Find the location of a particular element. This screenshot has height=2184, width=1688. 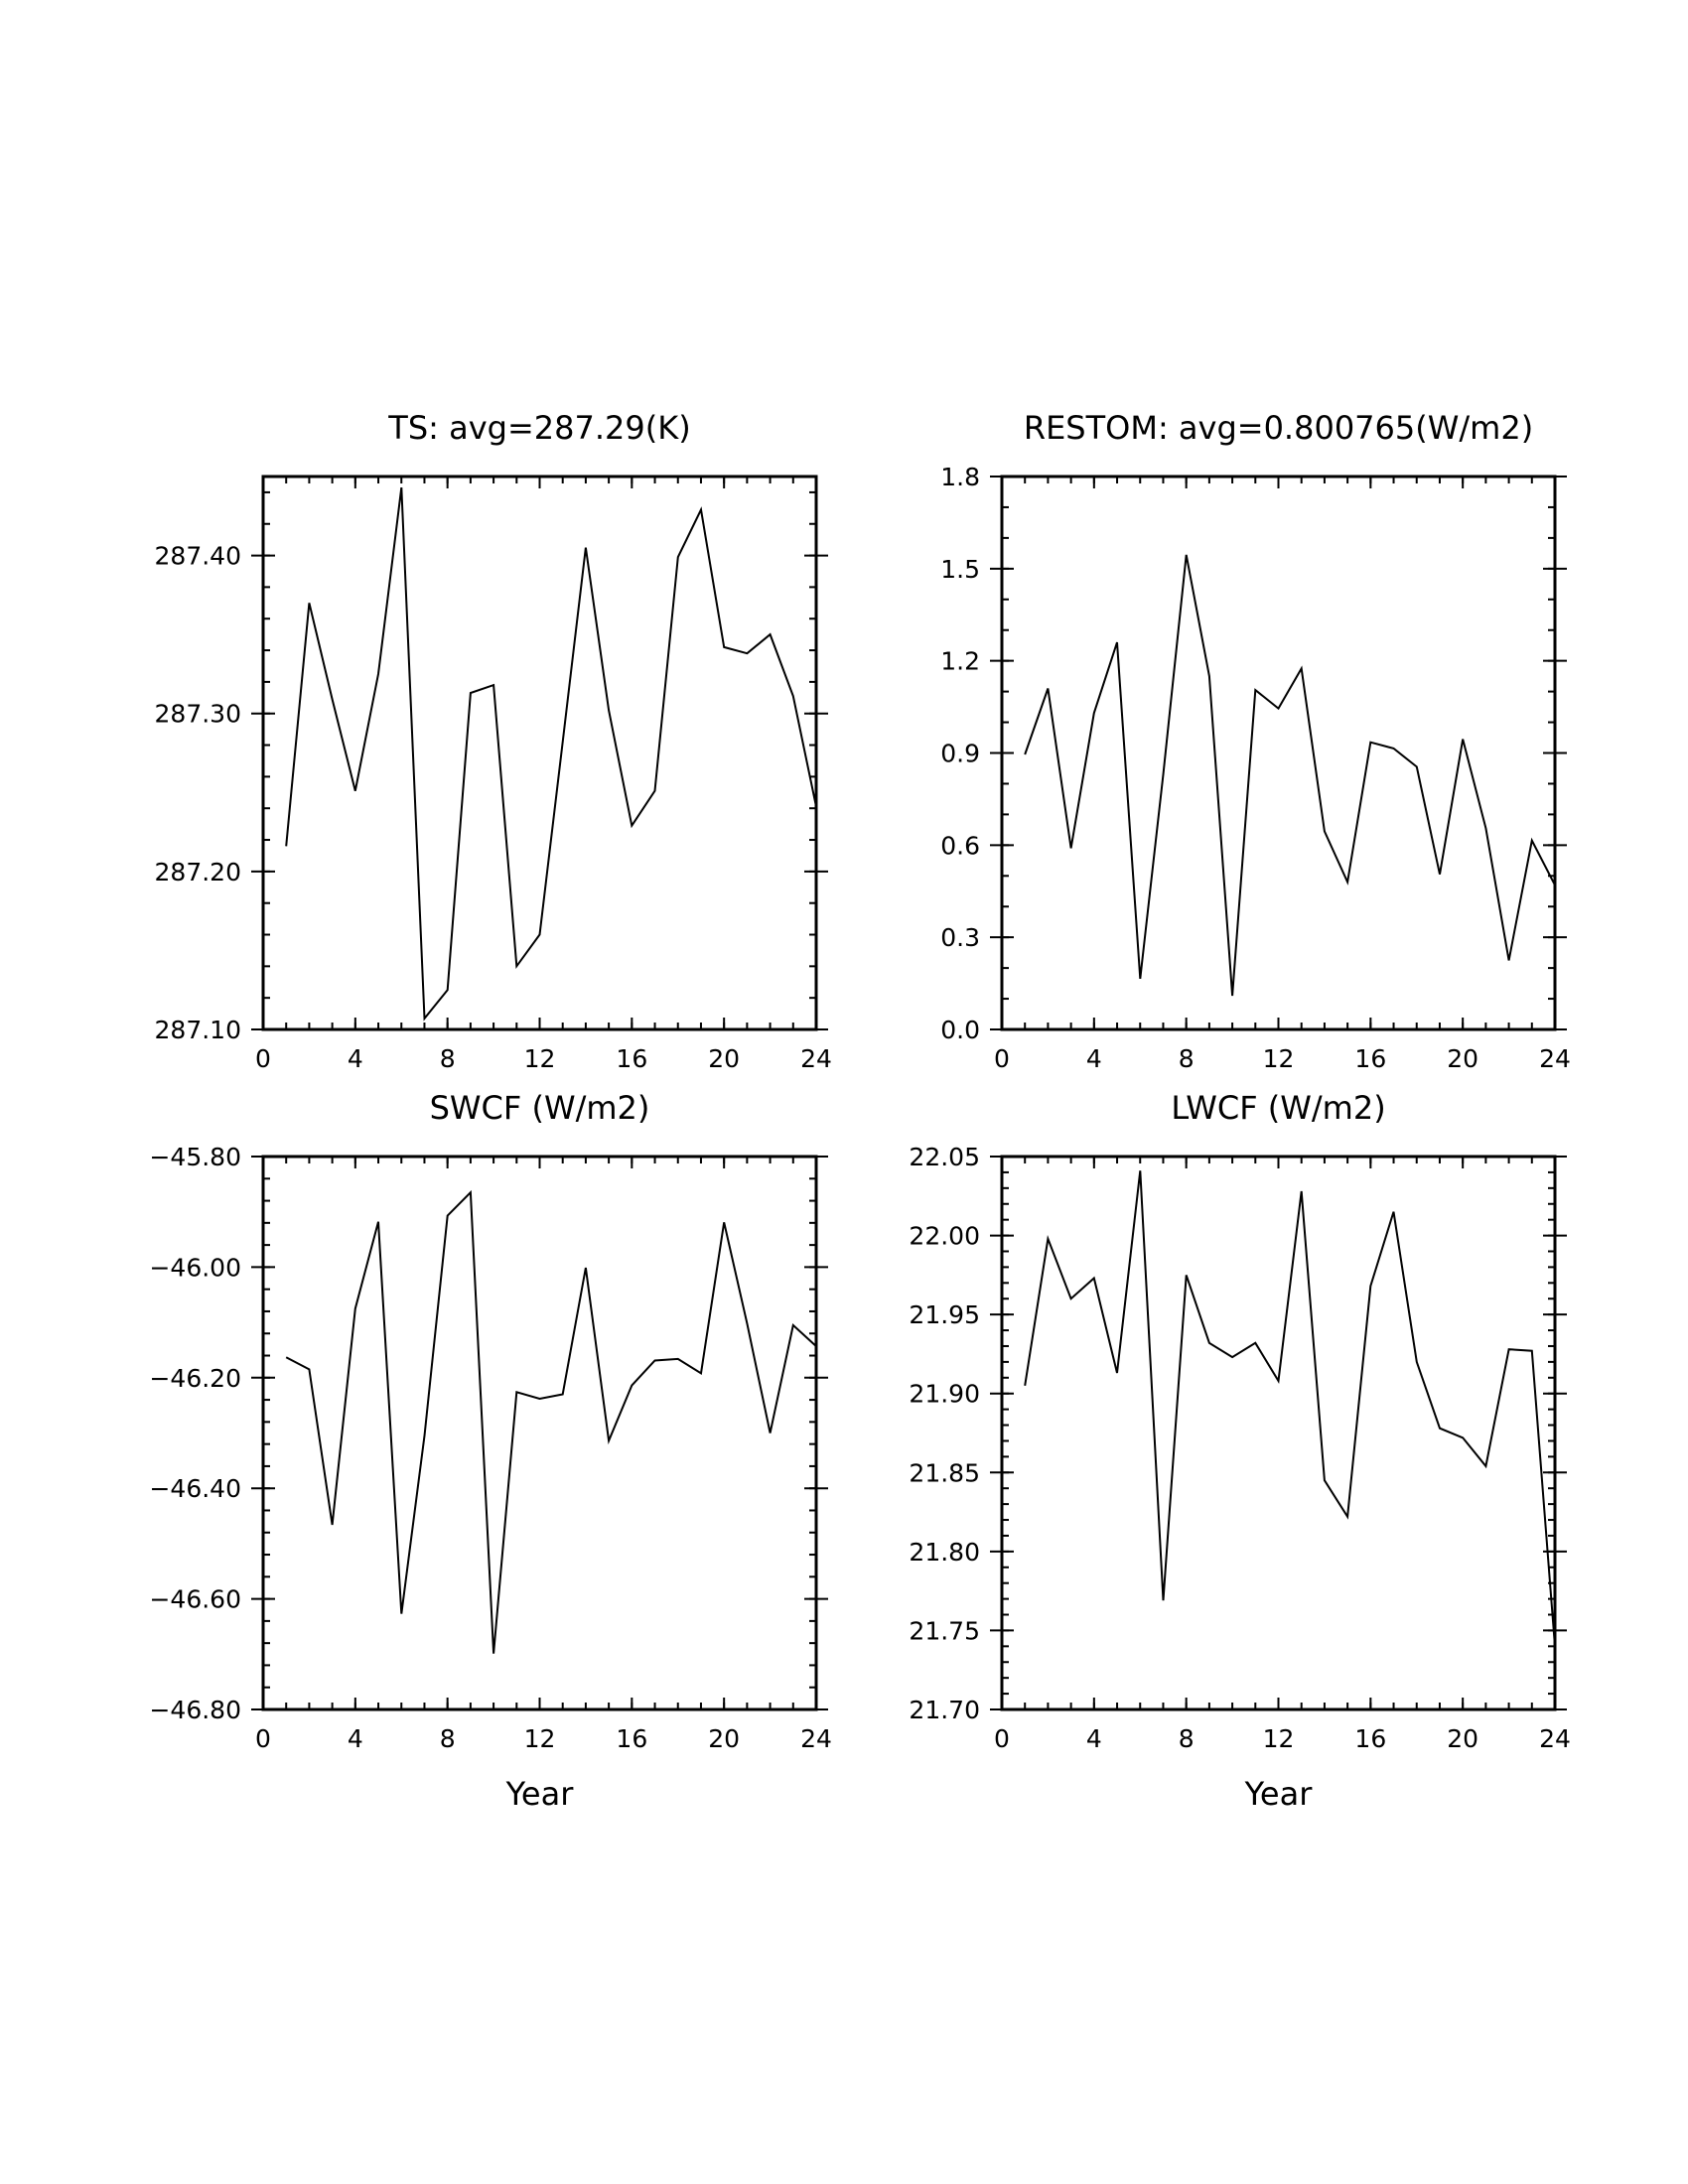

axis-tick-labels: 0 4 8 12 16 20 24 287.10 287.20 287.30 287.40 is located at coordinates (493, 807).